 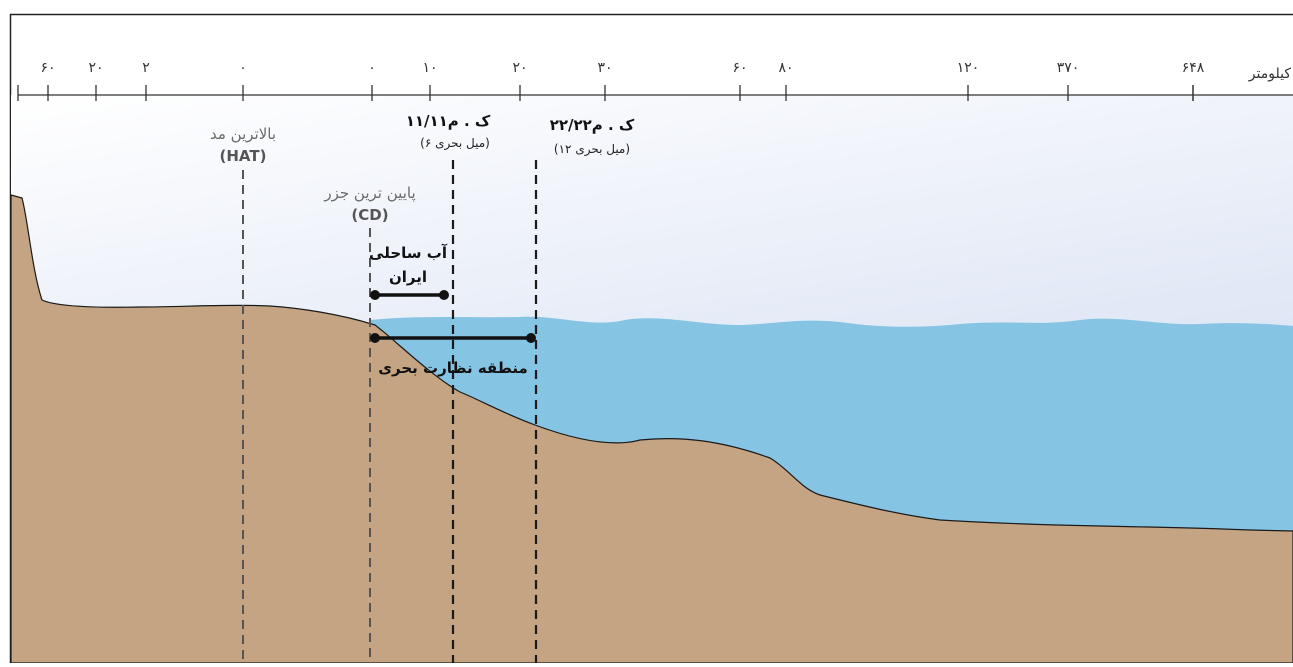 What do you see at coordinates (146, 68) in the screenshot?
I see `scale-tick-label: ۲` at bounding box center [146, 68].